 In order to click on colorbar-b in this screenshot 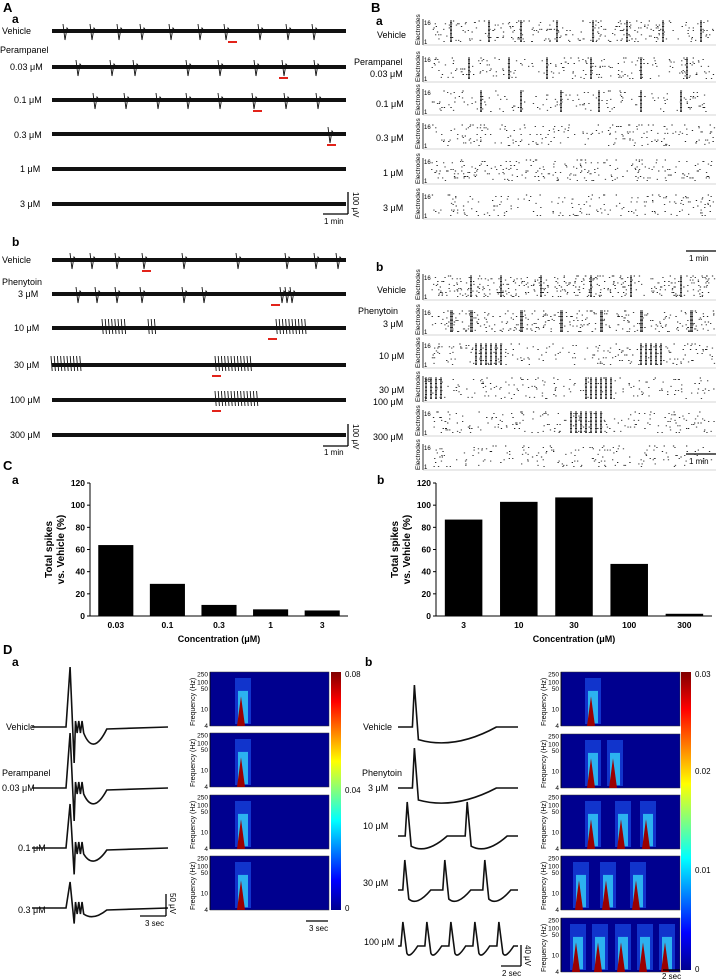, I will do `click(686, 821)`.